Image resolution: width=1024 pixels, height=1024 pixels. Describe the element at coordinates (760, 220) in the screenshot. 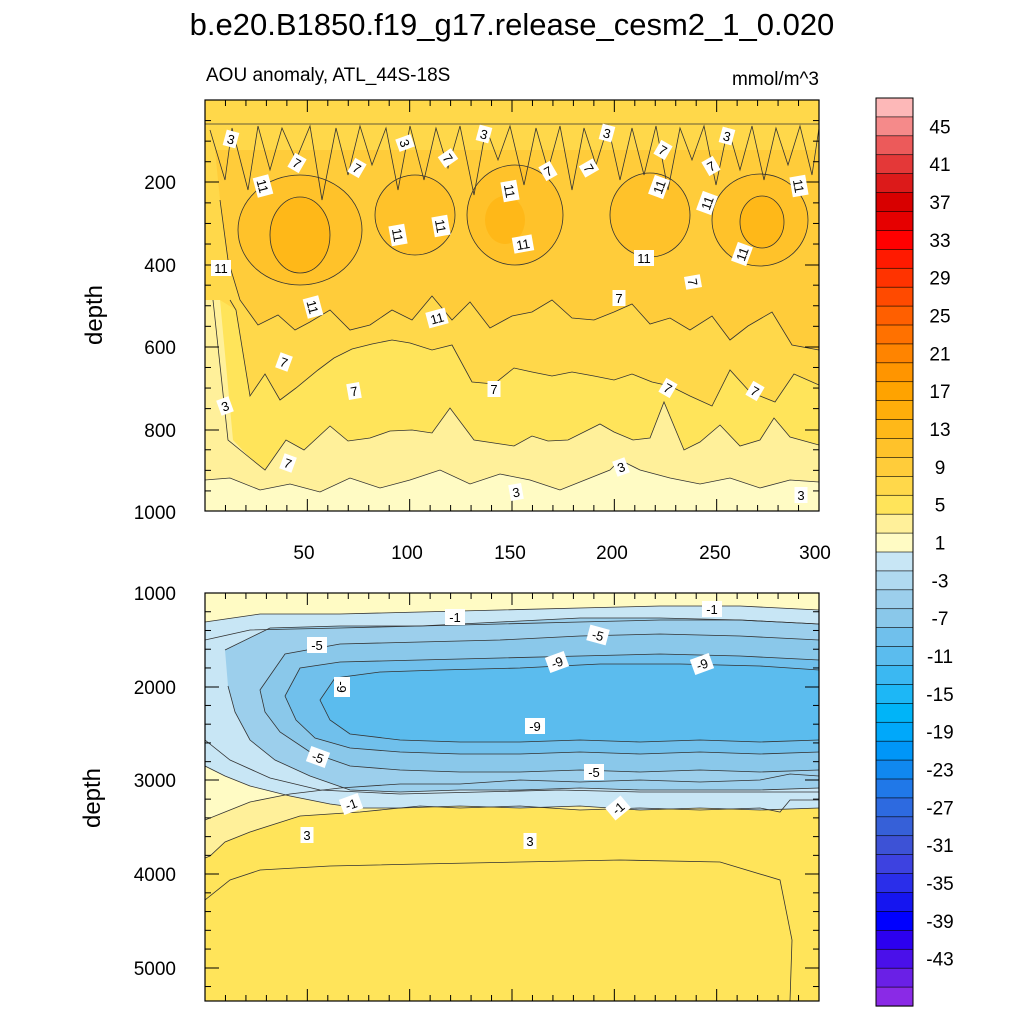

I see `contour-line-11-e` at that location.